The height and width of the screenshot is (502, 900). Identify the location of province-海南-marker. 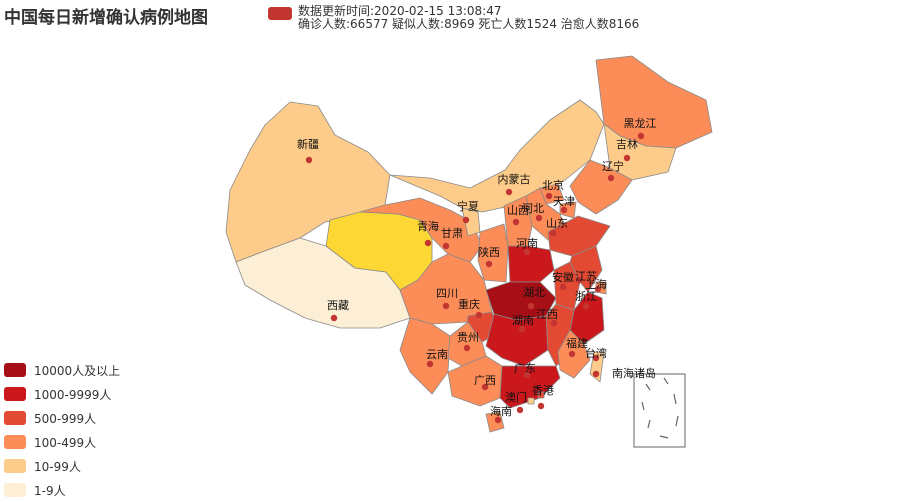
(498, 420).